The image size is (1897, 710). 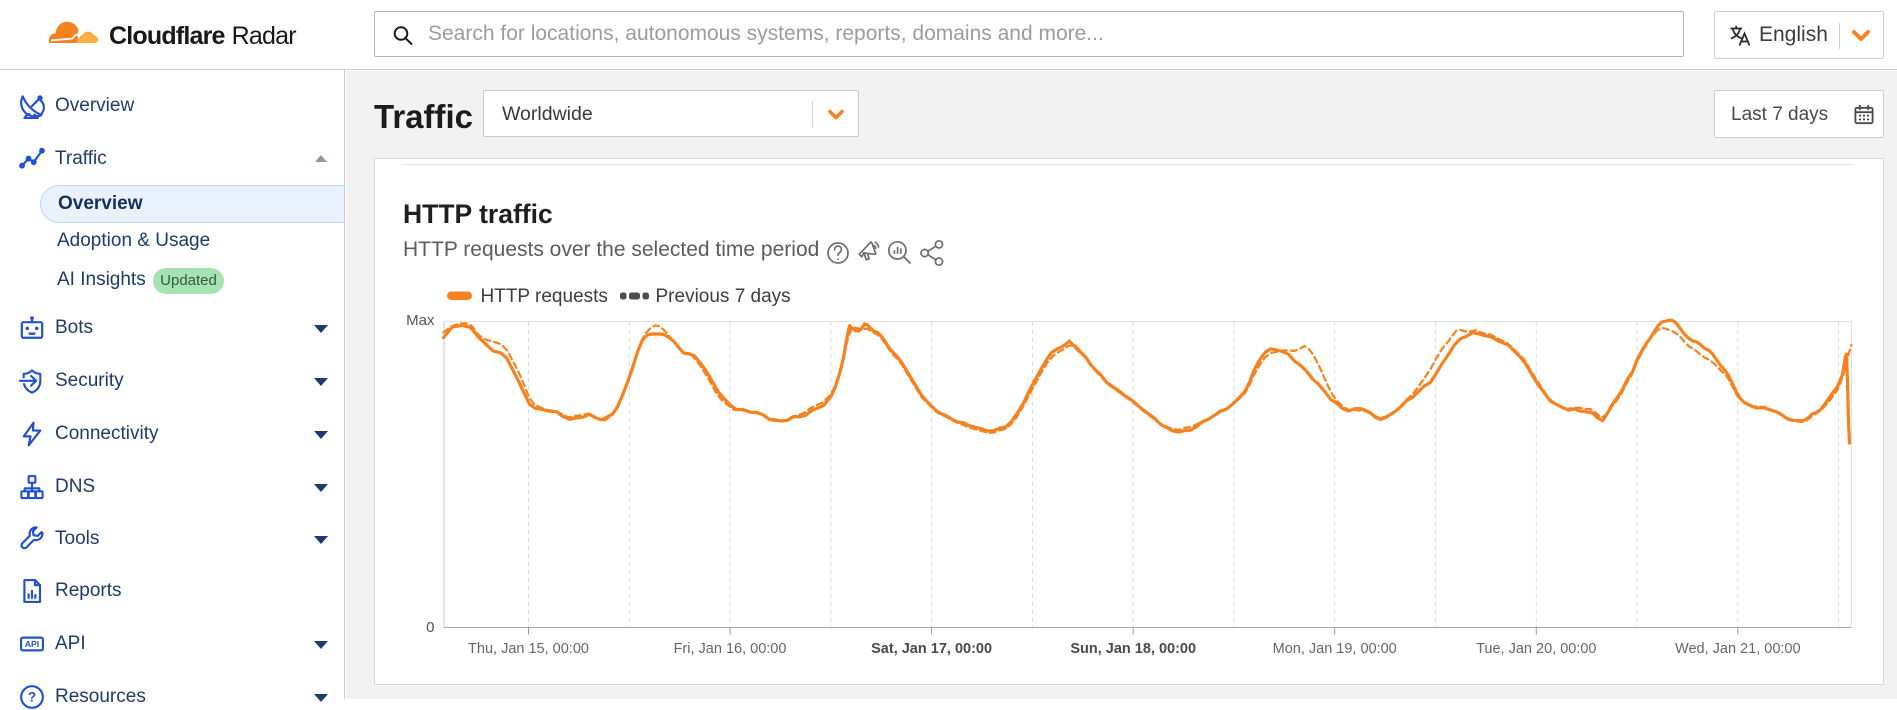 I want to click on svg-text: Mon, Jan 19, 00:00, so click(x=1335, y=649).